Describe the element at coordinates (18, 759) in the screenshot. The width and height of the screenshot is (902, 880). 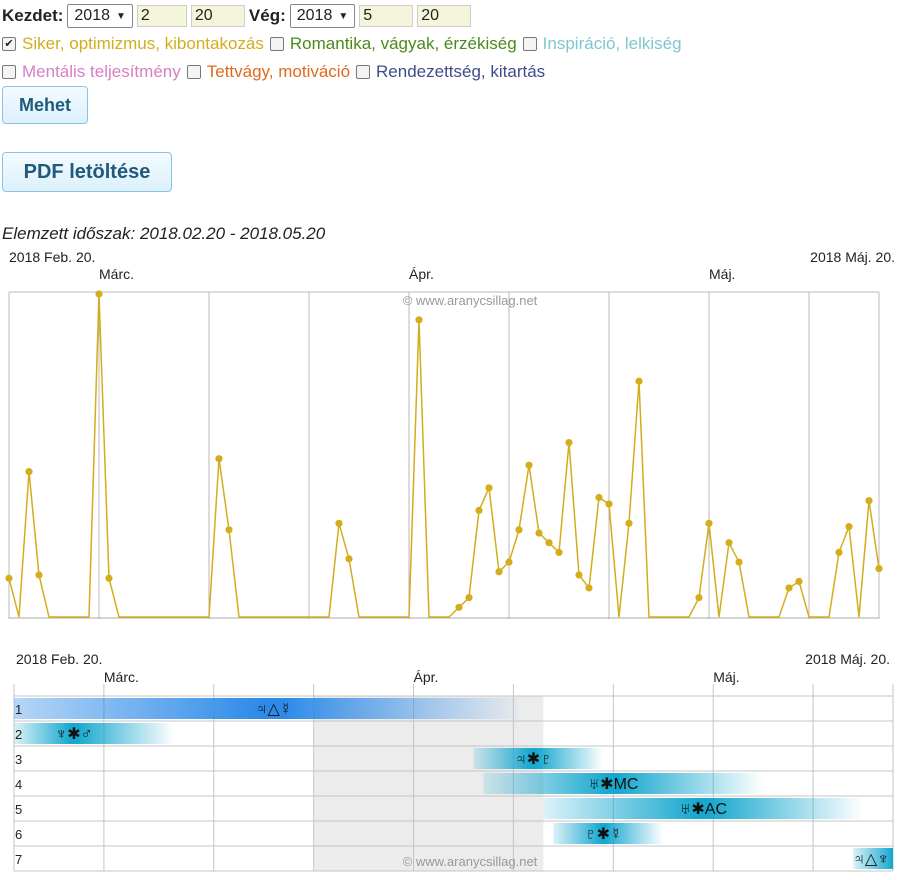
I see `row-number: 3` at that location.